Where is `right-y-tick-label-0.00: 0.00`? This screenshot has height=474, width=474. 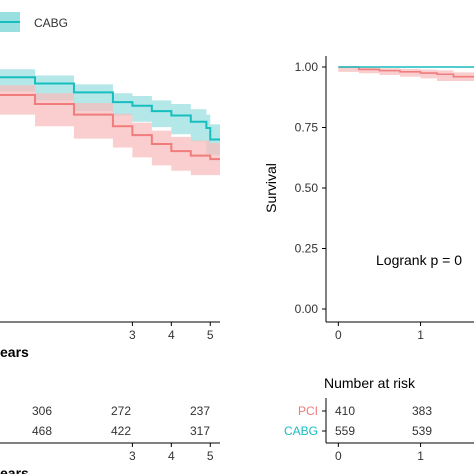 right-y-tick-label-0.00: 0.00 is located at coordinates (307, 309).